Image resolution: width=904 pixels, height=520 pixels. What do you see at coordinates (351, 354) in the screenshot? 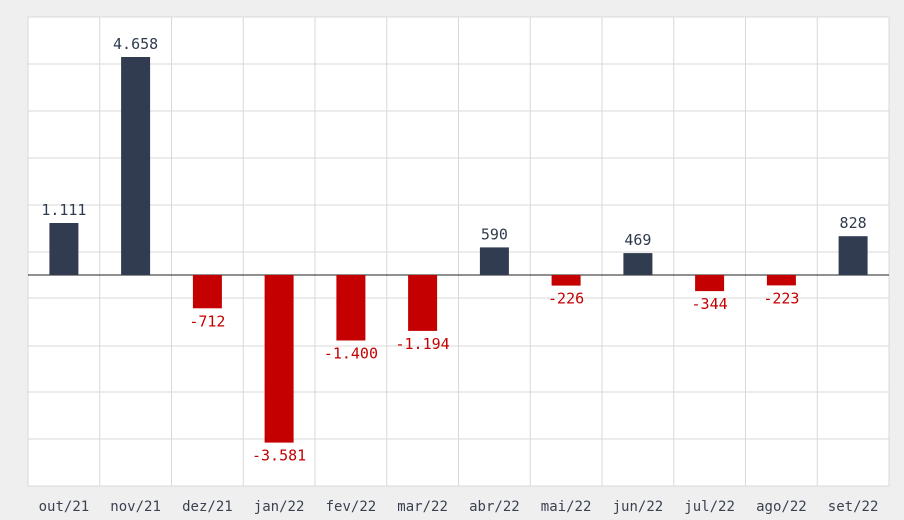
I see `data-label-fev-22: -1.400` at bounding box center [351, 354].